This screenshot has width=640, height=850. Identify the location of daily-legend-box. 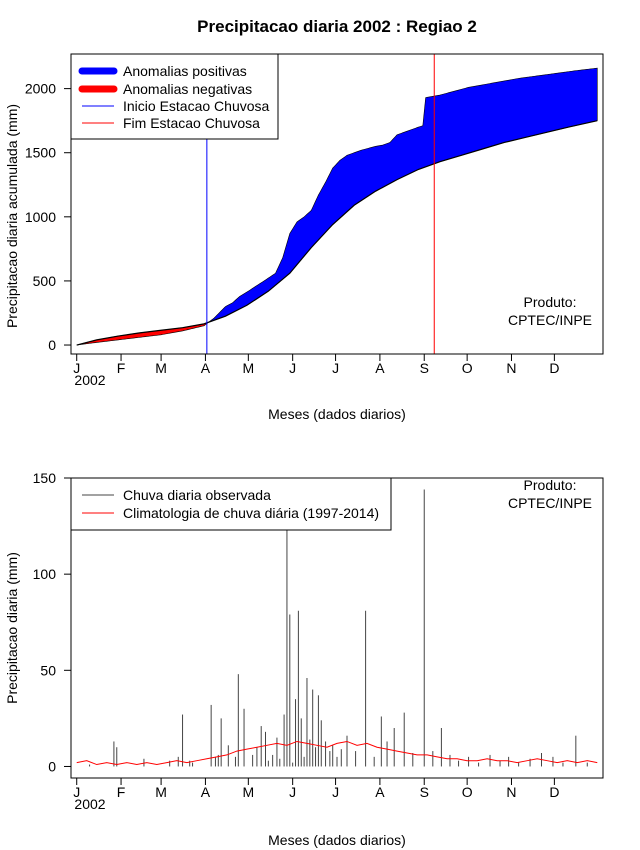
(231, 504).